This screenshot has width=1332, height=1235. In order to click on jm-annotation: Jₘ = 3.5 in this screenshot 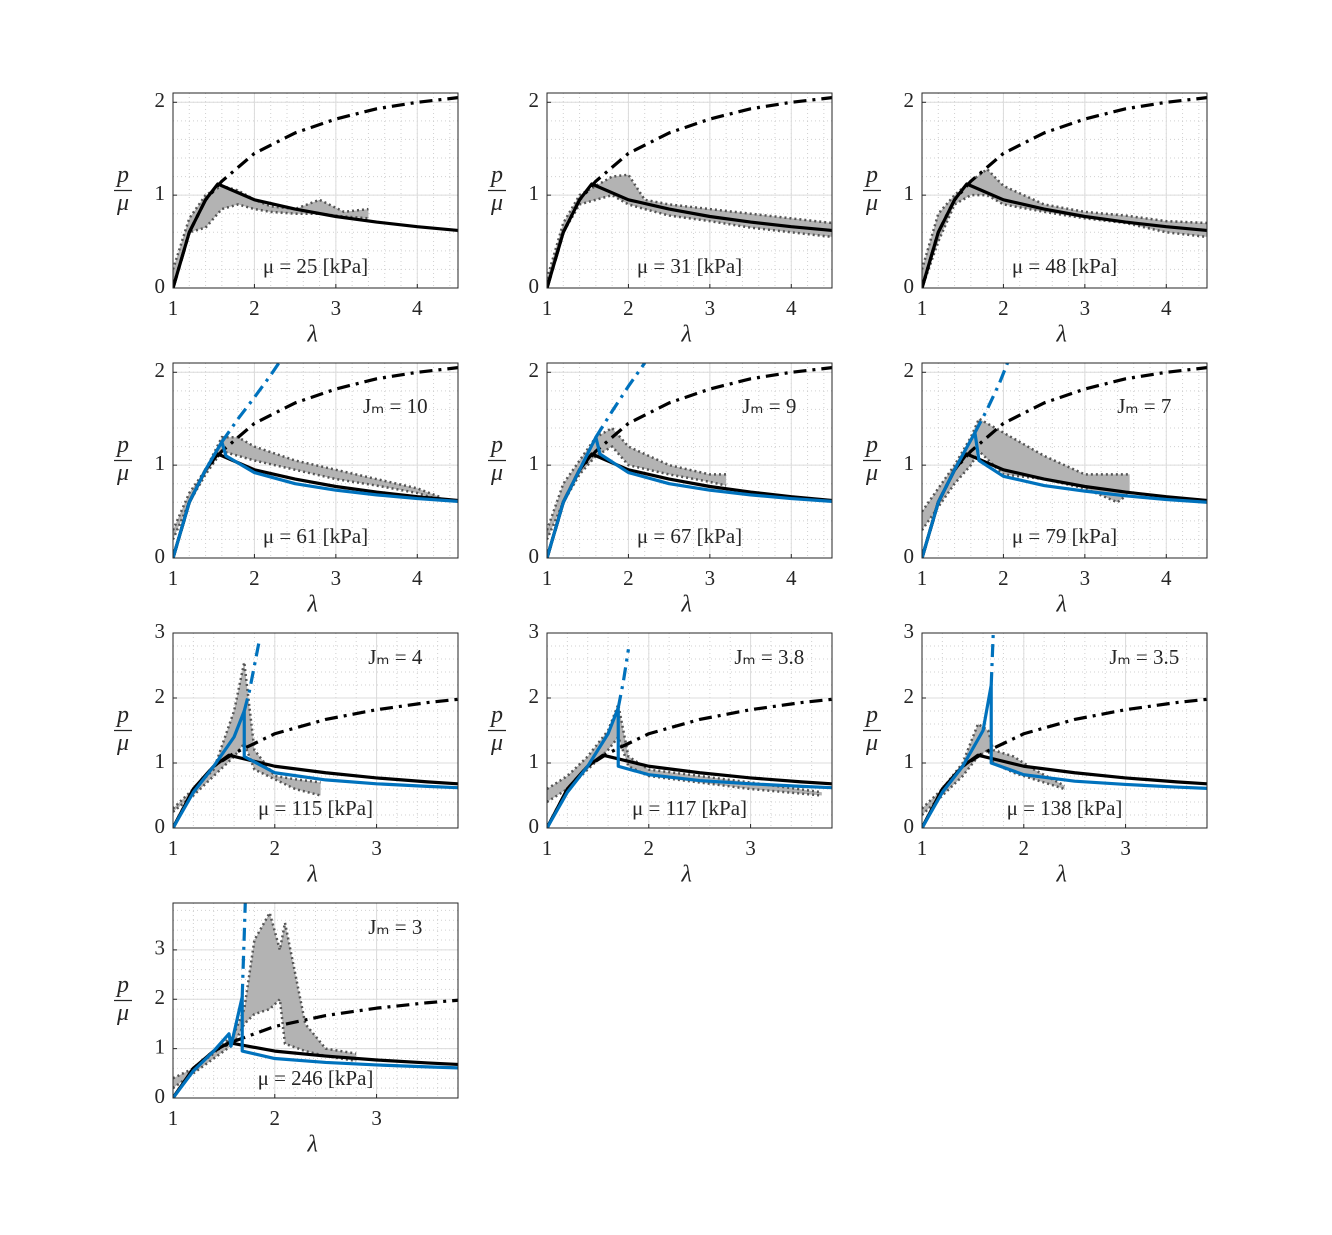, I will do `click(1144, 657)`.